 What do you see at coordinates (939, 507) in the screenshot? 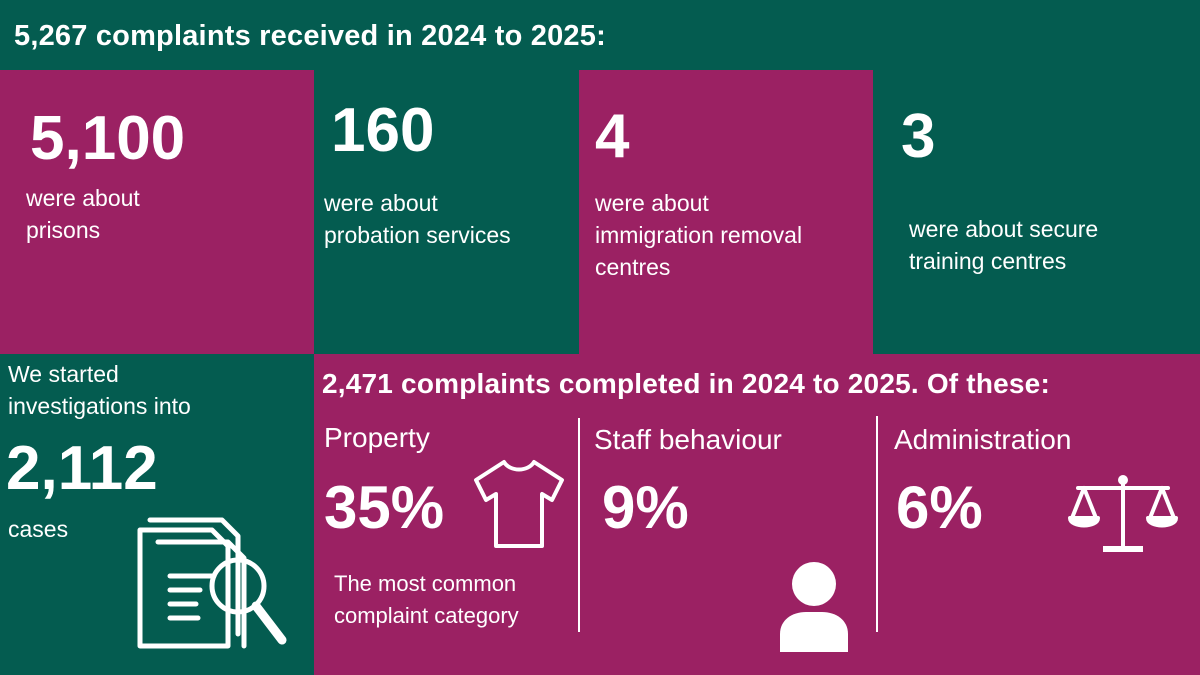
I see `category-administration-percent: 6%` at bounding box center [939, 507].